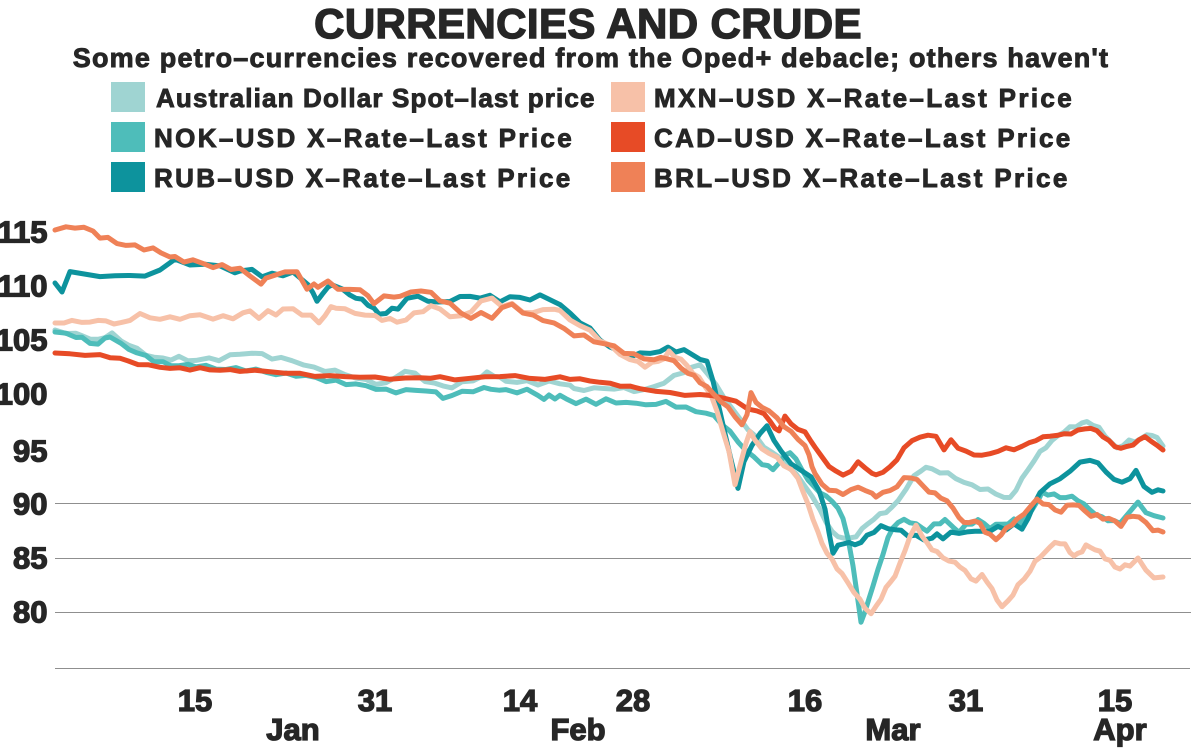 This screenshot has width=1200, height=754. Describe the element at coordinates (30, 451) in the screenshot. I see `svg-text: 95` at that location.